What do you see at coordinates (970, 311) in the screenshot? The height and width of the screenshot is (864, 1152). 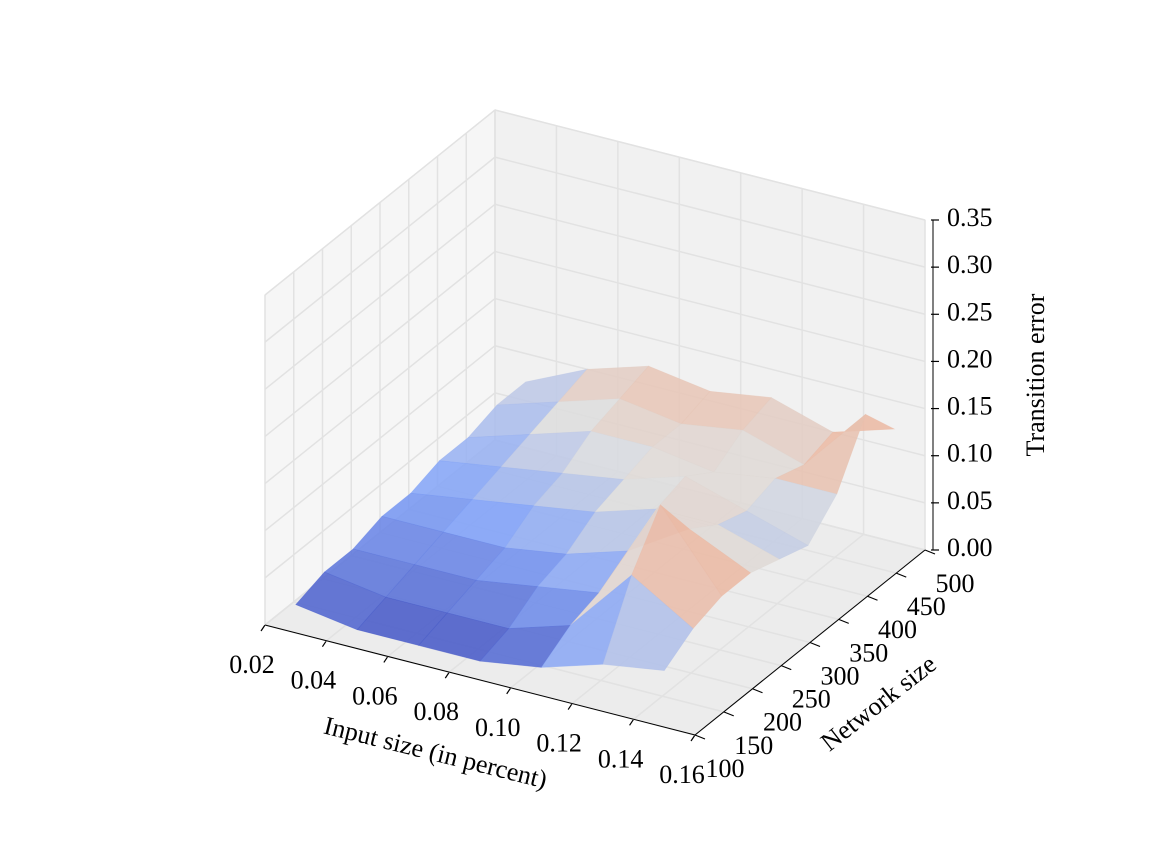 I see `z-tick-label: 0.25` at bounding box center [970, 311].